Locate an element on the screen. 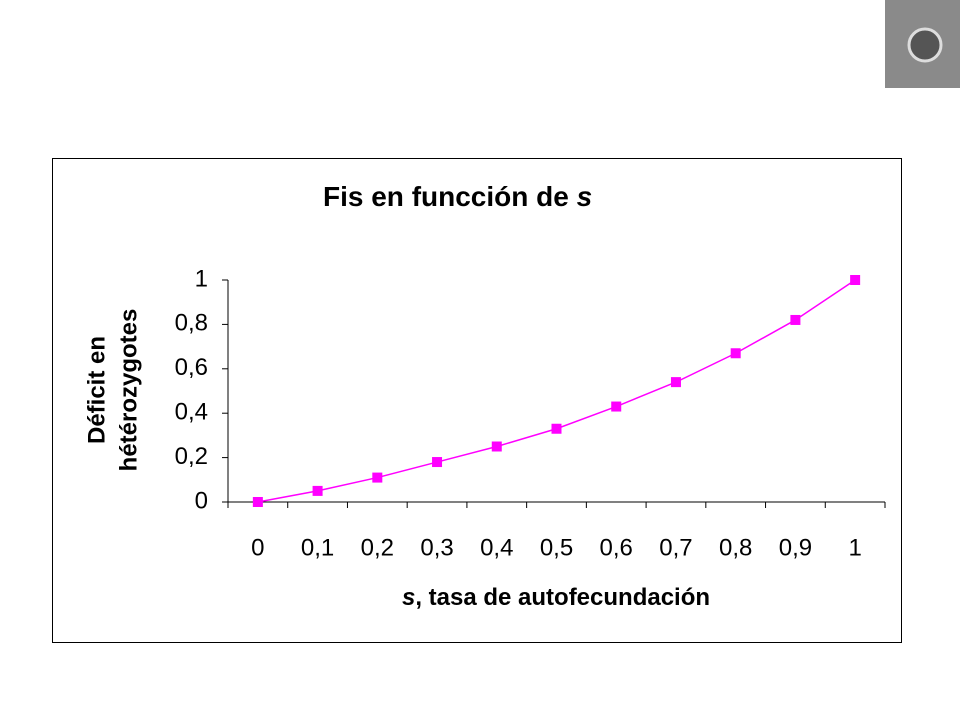 This screenshot has width=960, height=725. x-axis-label: s, tasa de autofecundación is located at coordinates (556, 597).